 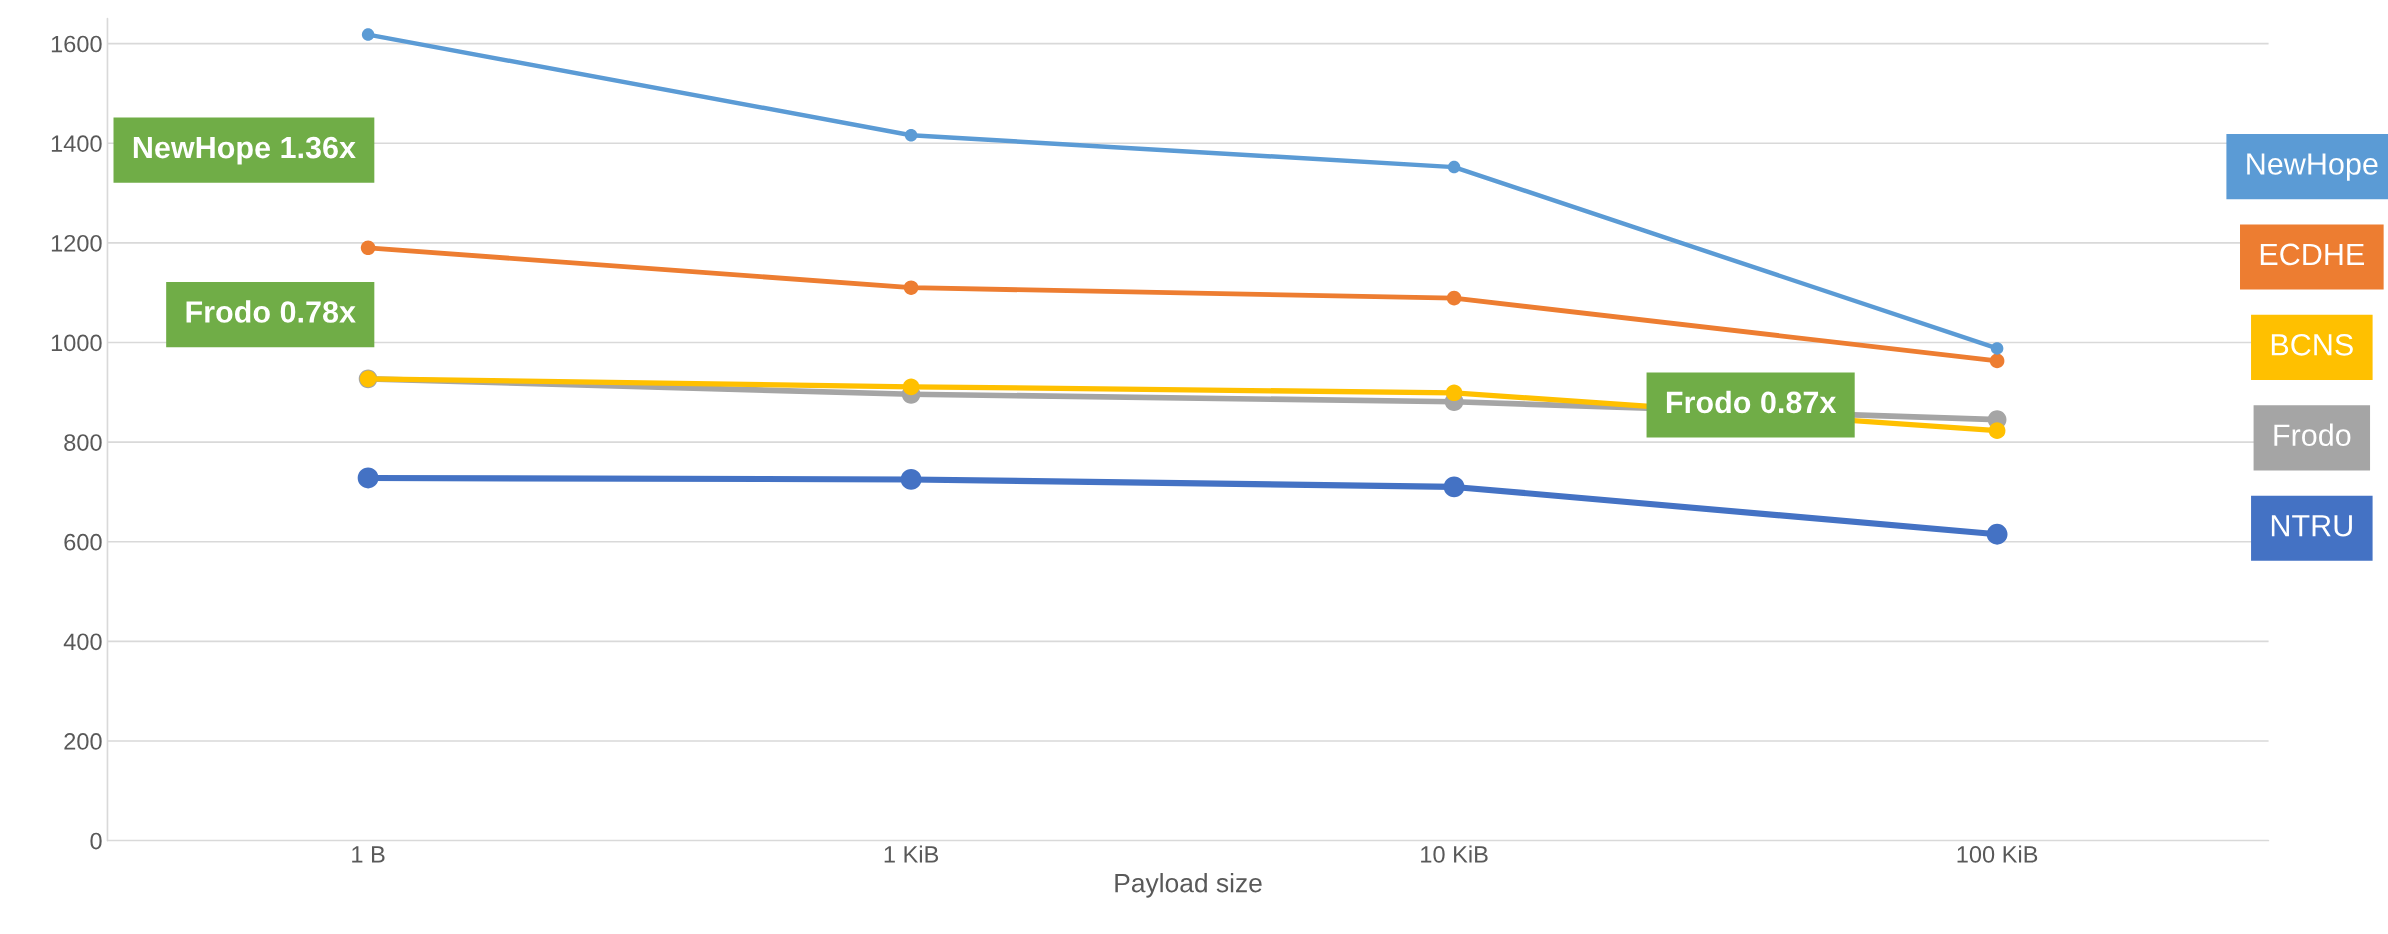 I want to click on annotation: Frodo 0.87x, so click(x=1751, y=402).